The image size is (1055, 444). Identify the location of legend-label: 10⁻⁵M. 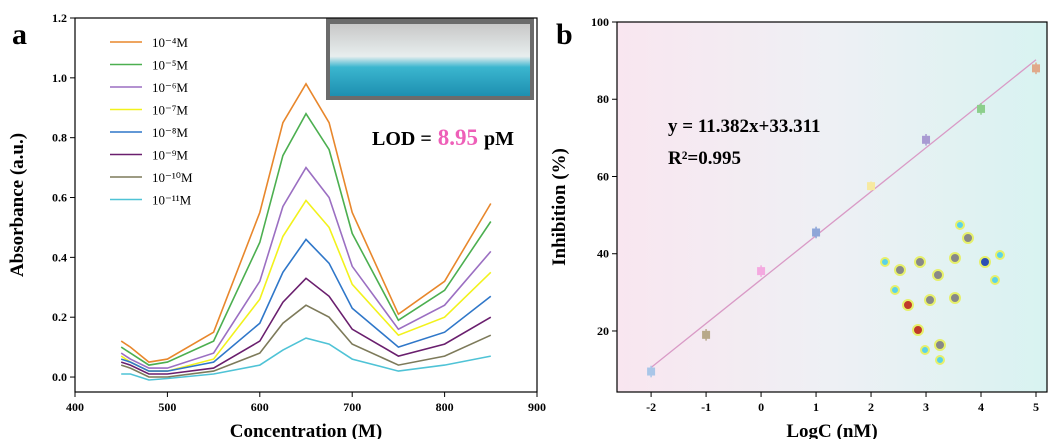
(170, 65).